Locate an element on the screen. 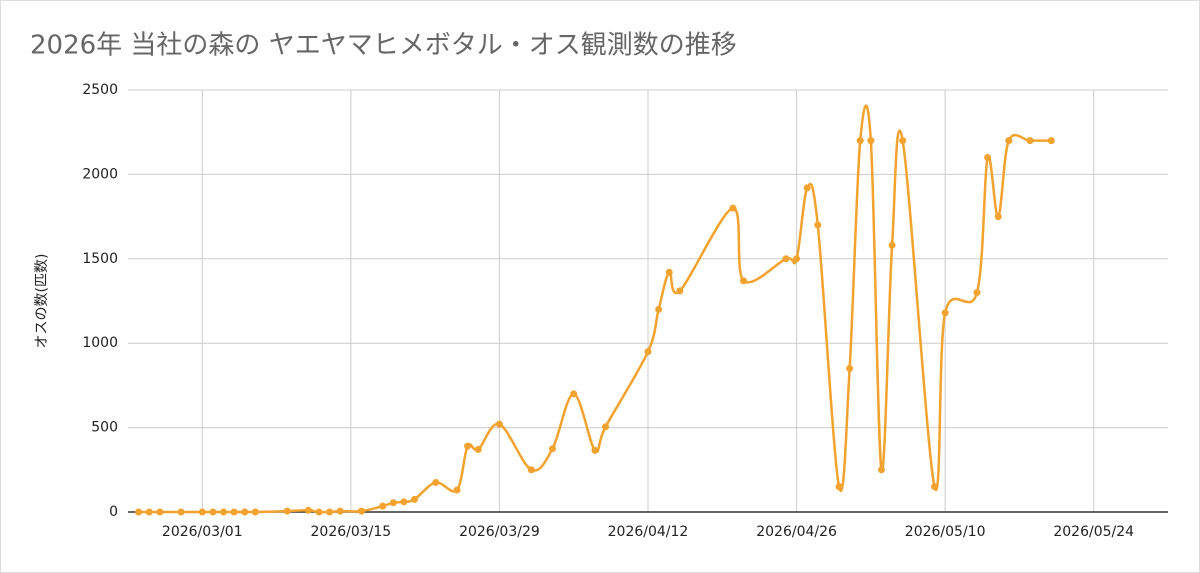  chart-title: 2026年 当社の森の ヤエヤマヒメボタル・オス観測数の推移 is located at coordinates (383, 46).